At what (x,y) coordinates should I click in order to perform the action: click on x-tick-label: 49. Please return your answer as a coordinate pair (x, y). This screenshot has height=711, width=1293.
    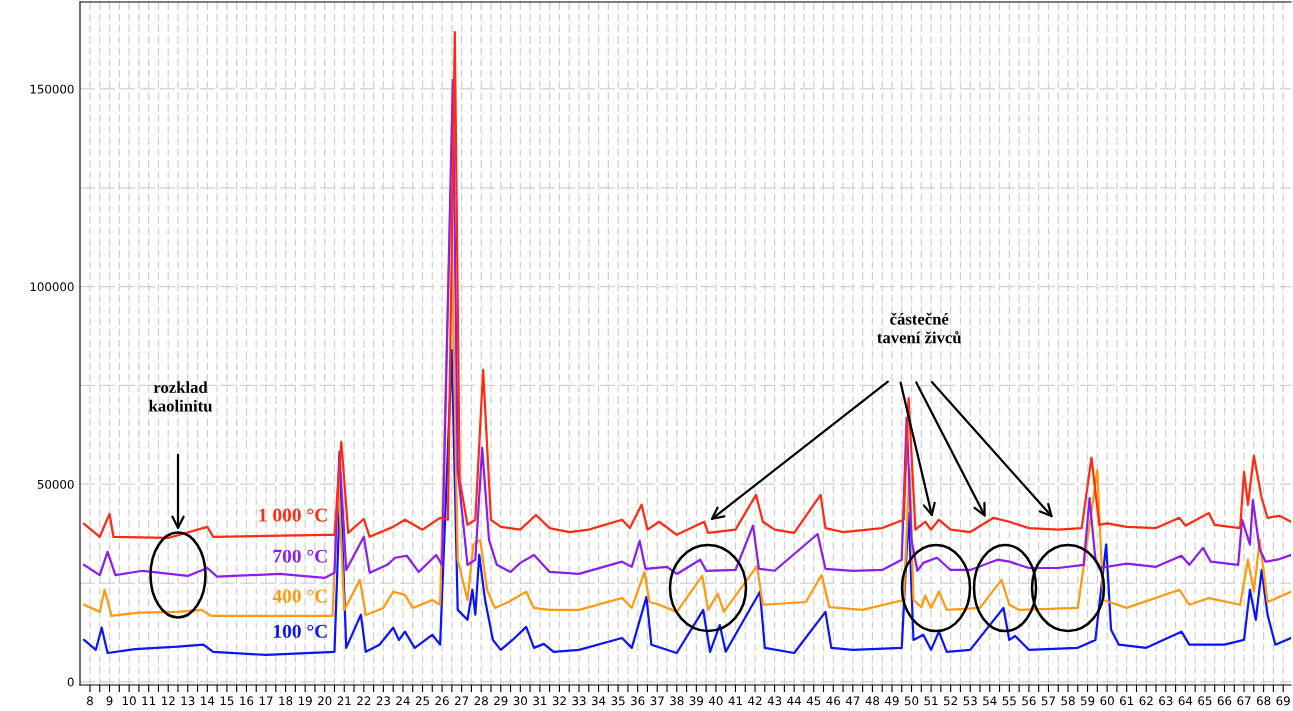
    Looking at the image, I should click on (892, 701).